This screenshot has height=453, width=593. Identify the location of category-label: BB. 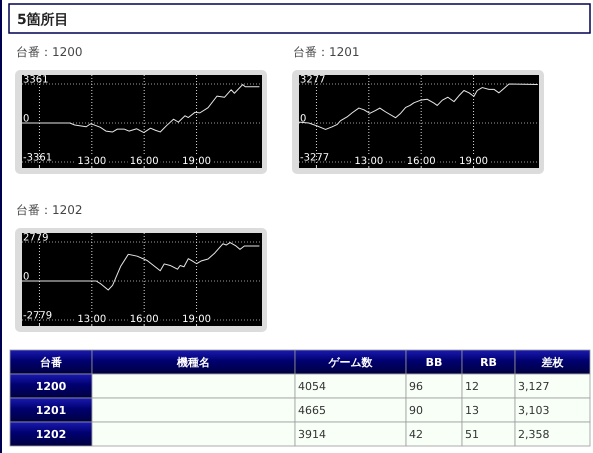
(434, 362).